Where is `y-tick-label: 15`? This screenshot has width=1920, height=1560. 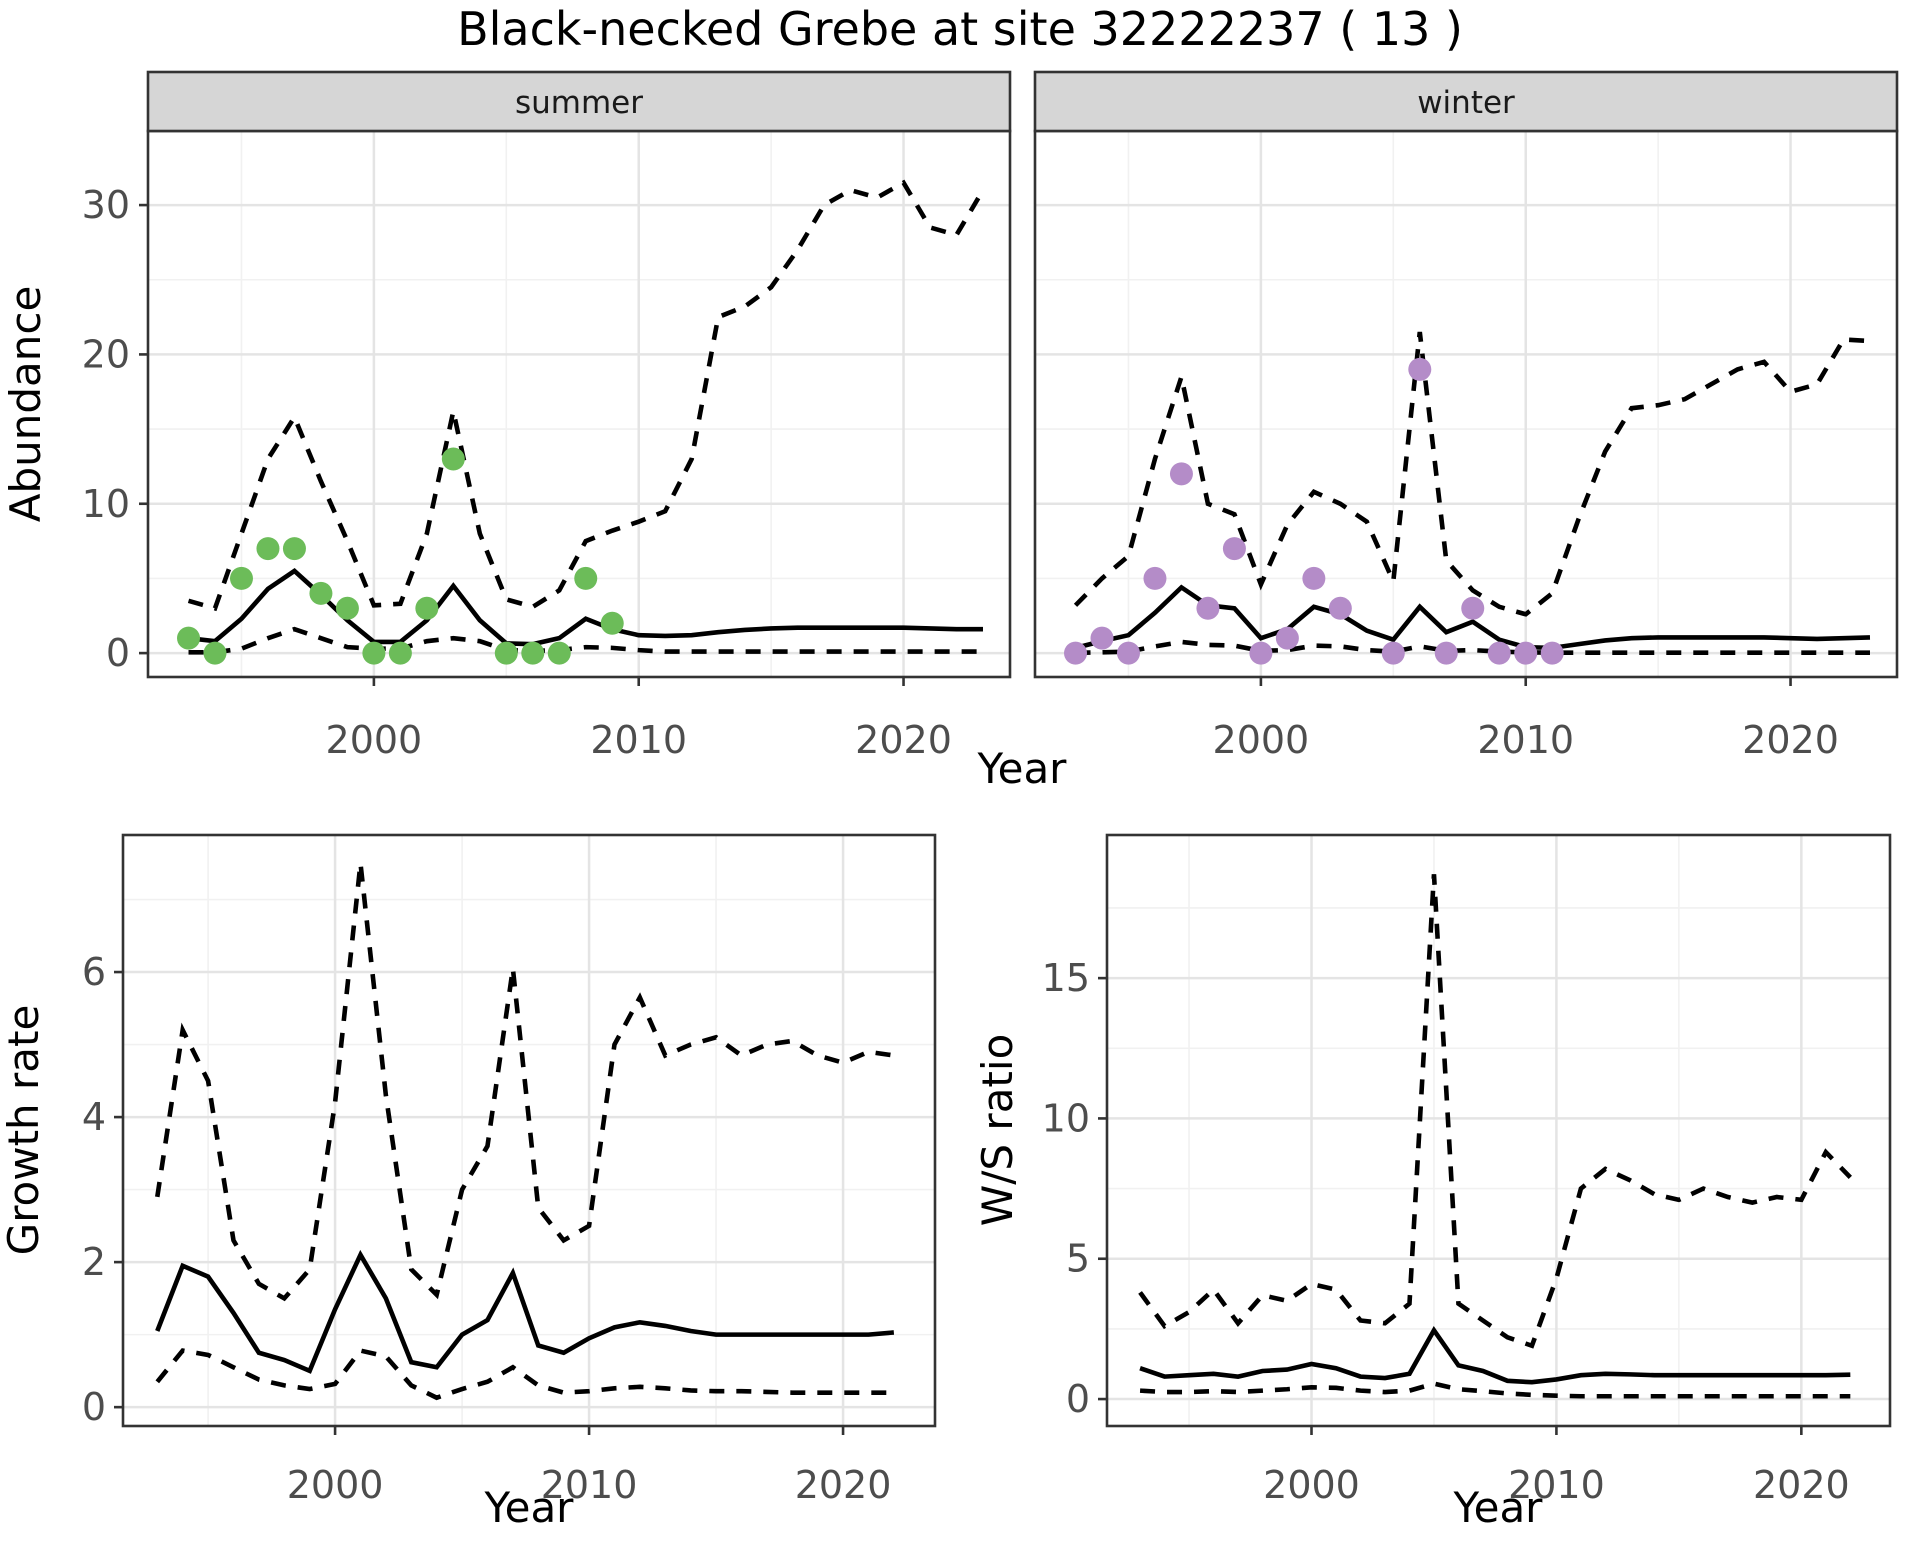 y-tick-label: 15 is located at coordinates (1066, 978).